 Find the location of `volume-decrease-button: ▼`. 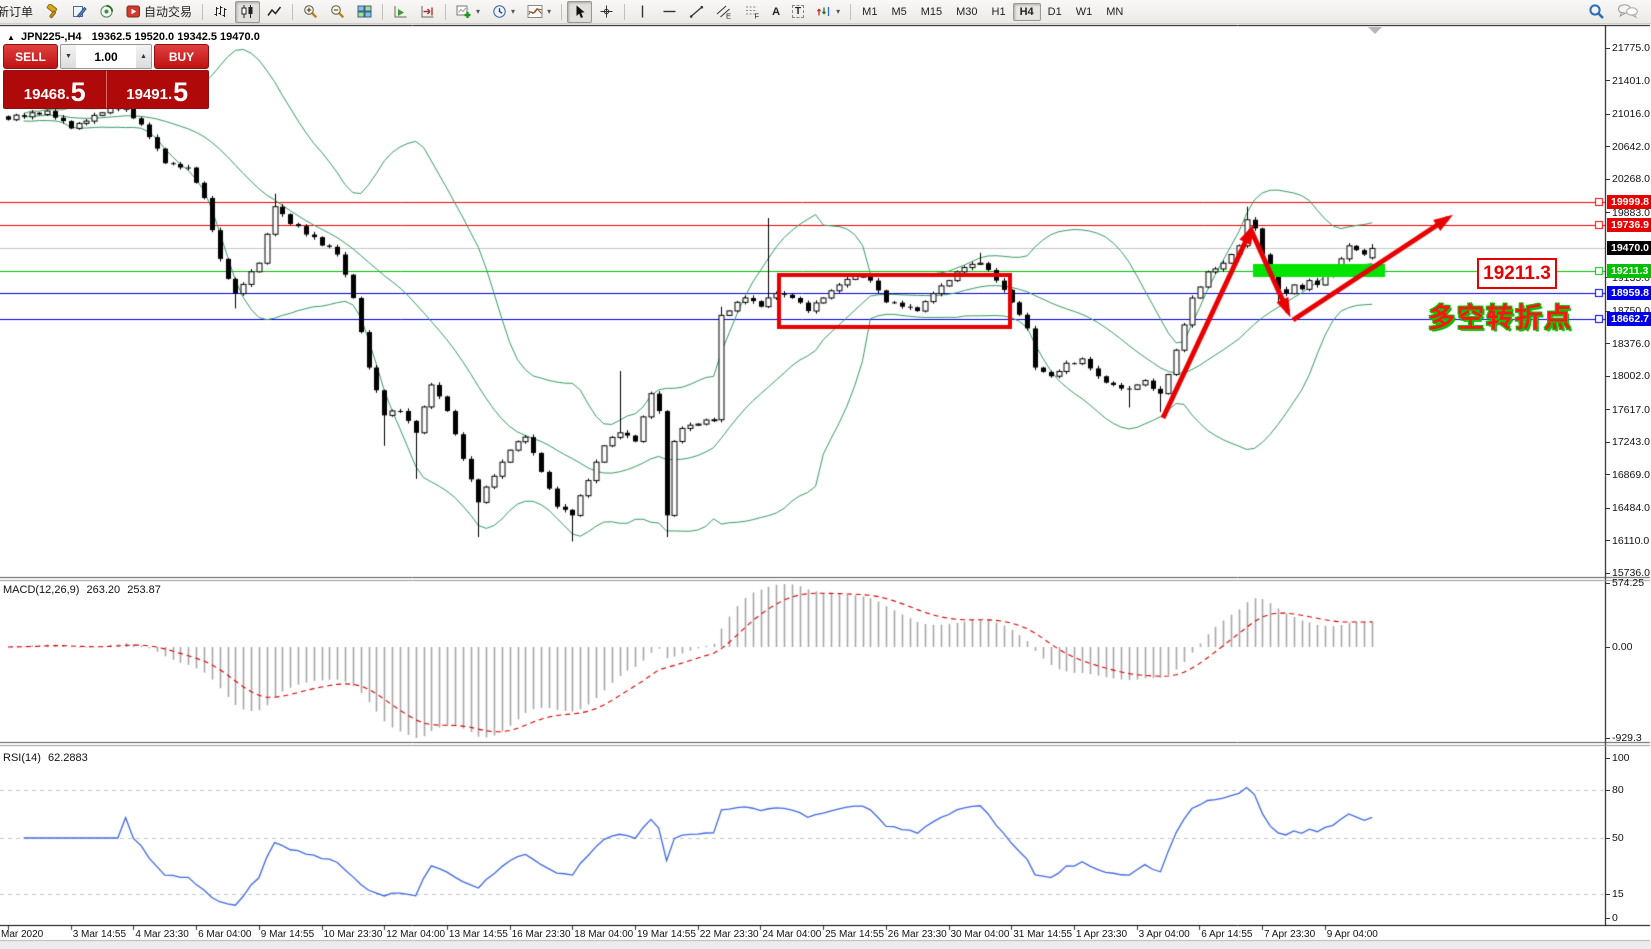

volume-decrease-button: ▼ is located at coordinates (68, 56).